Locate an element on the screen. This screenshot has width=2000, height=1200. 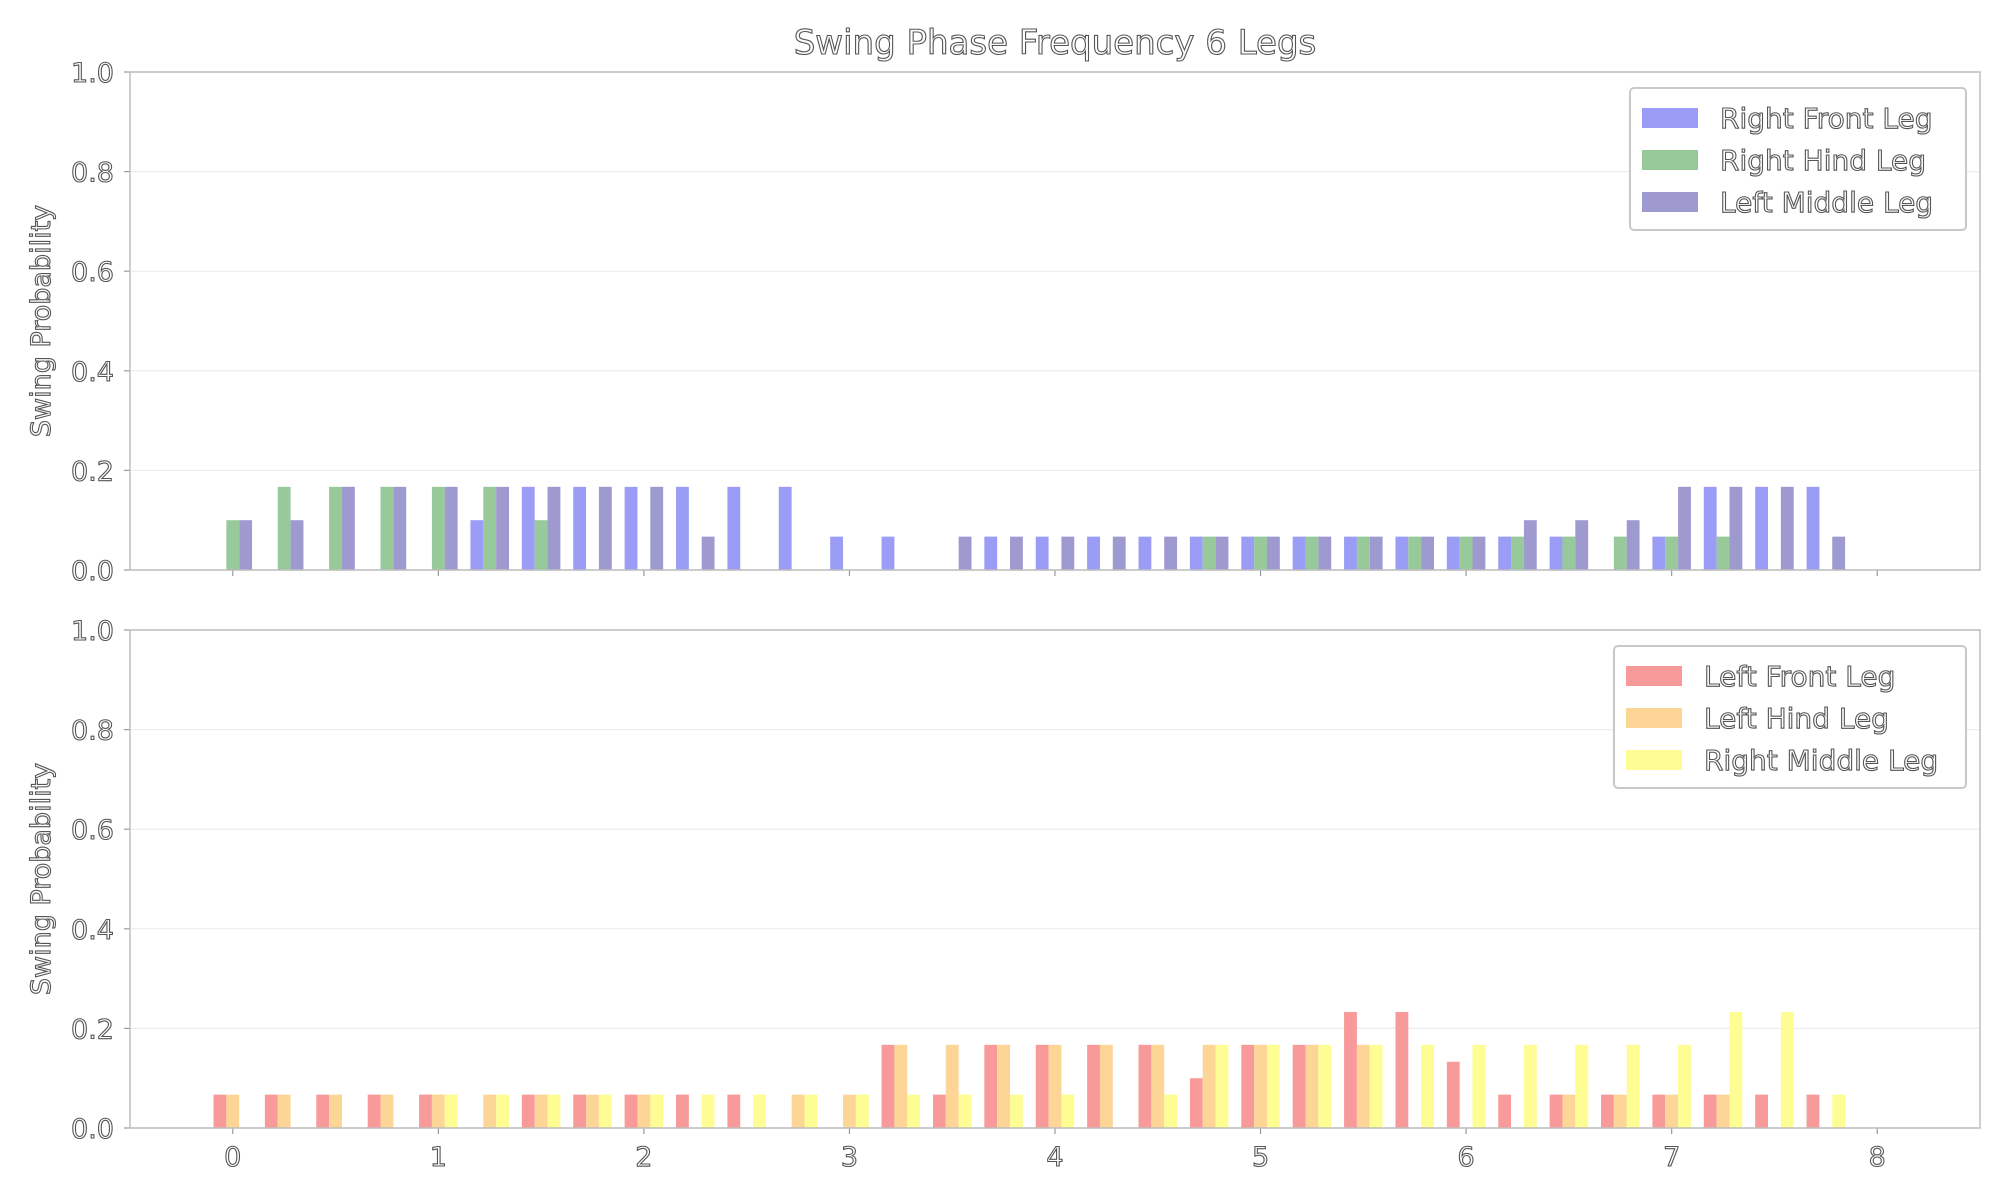
x-tick-label: 2 is located at coordinates (643, 1157).